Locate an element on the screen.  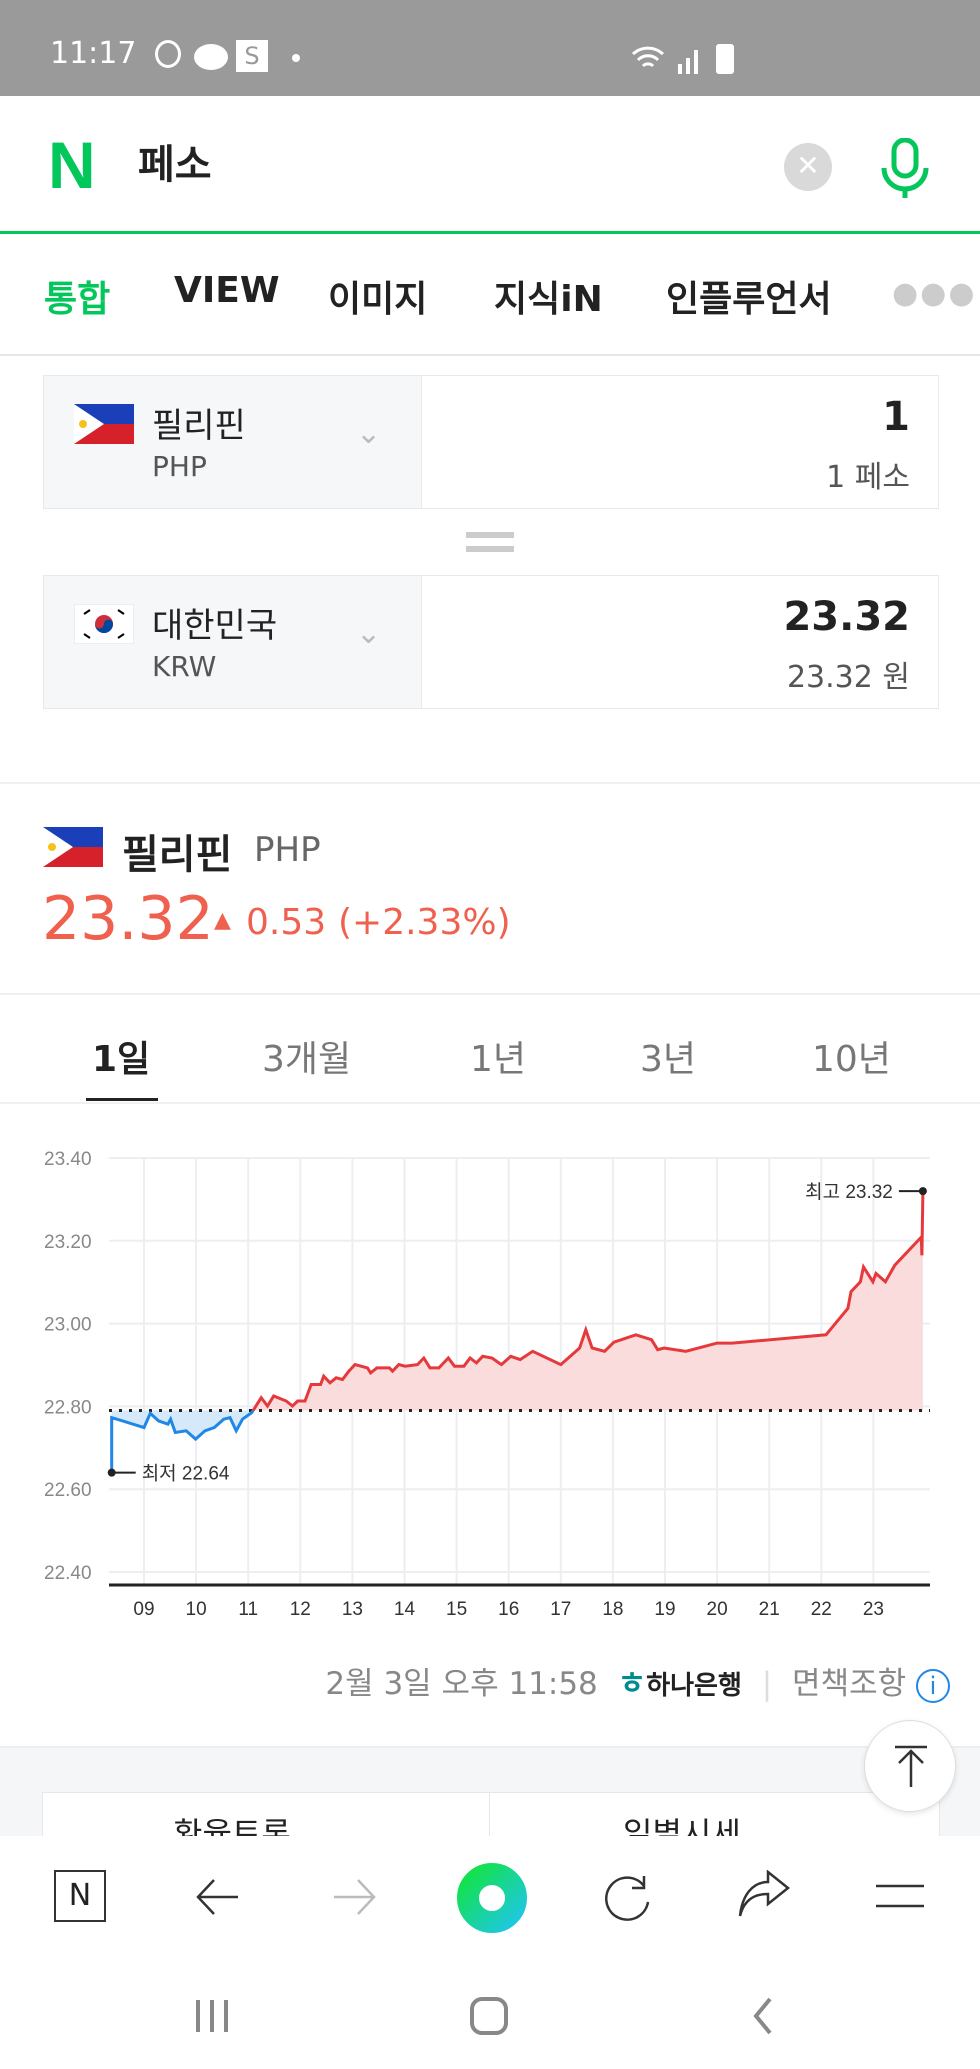
period-tab-3m: 3개월 is located at coordinates (307, 1059).